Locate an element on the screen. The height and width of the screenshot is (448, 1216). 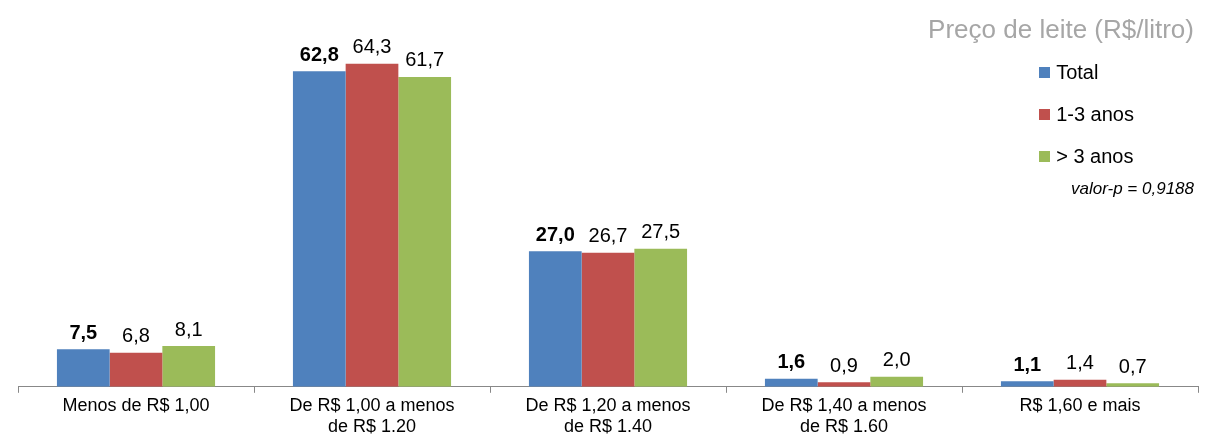
x-tick-label: R$ 1,60 e mais is located at coordinates (1080, 404).